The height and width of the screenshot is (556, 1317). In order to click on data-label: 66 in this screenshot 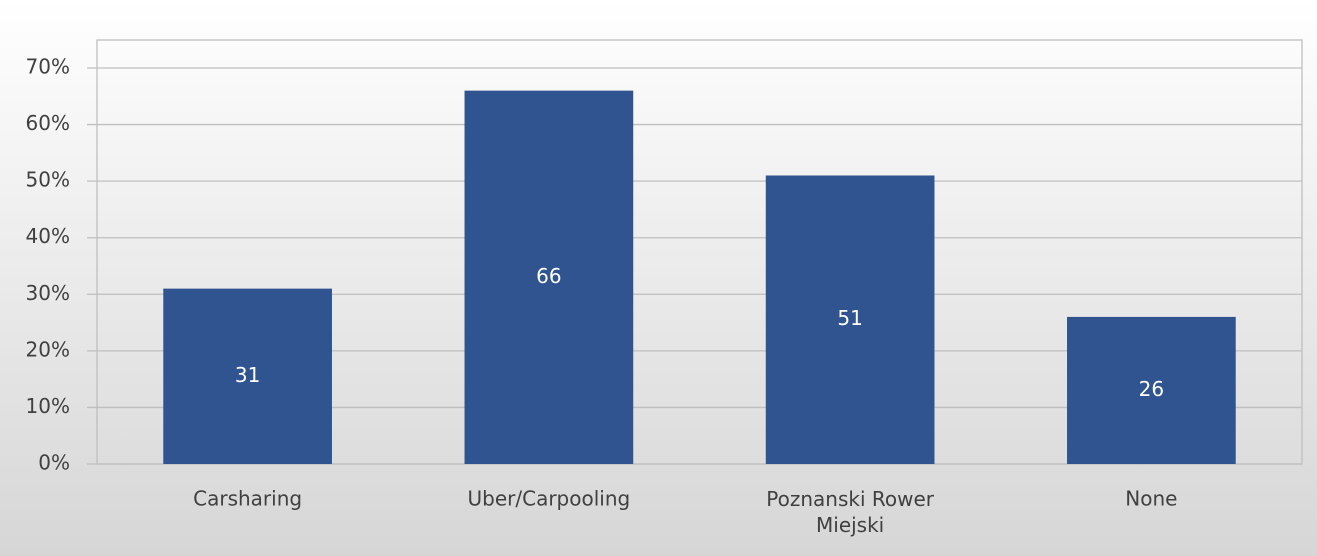, I will do `click(548, 276)`.